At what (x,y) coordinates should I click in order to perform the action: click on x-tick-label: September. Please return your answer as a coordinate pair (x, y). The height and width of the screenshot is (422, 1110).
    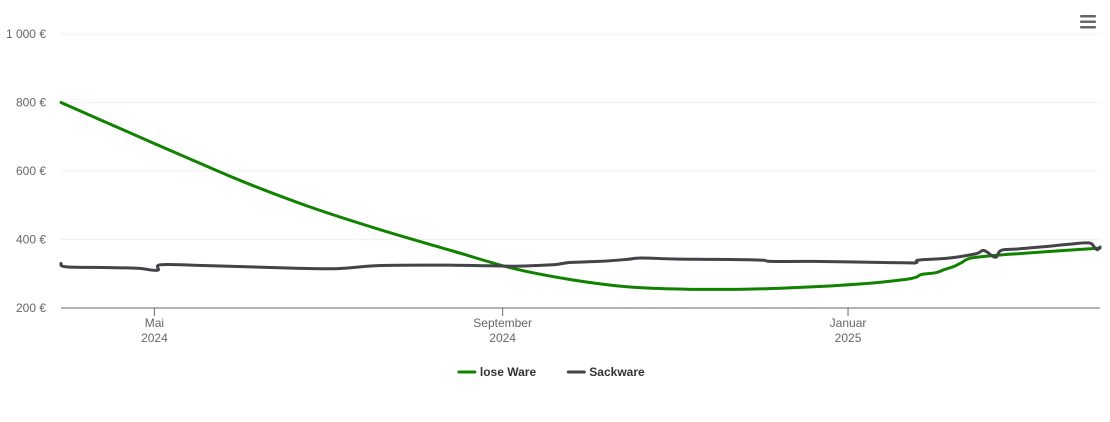
    Looking at the image, I should click on (502, 323).